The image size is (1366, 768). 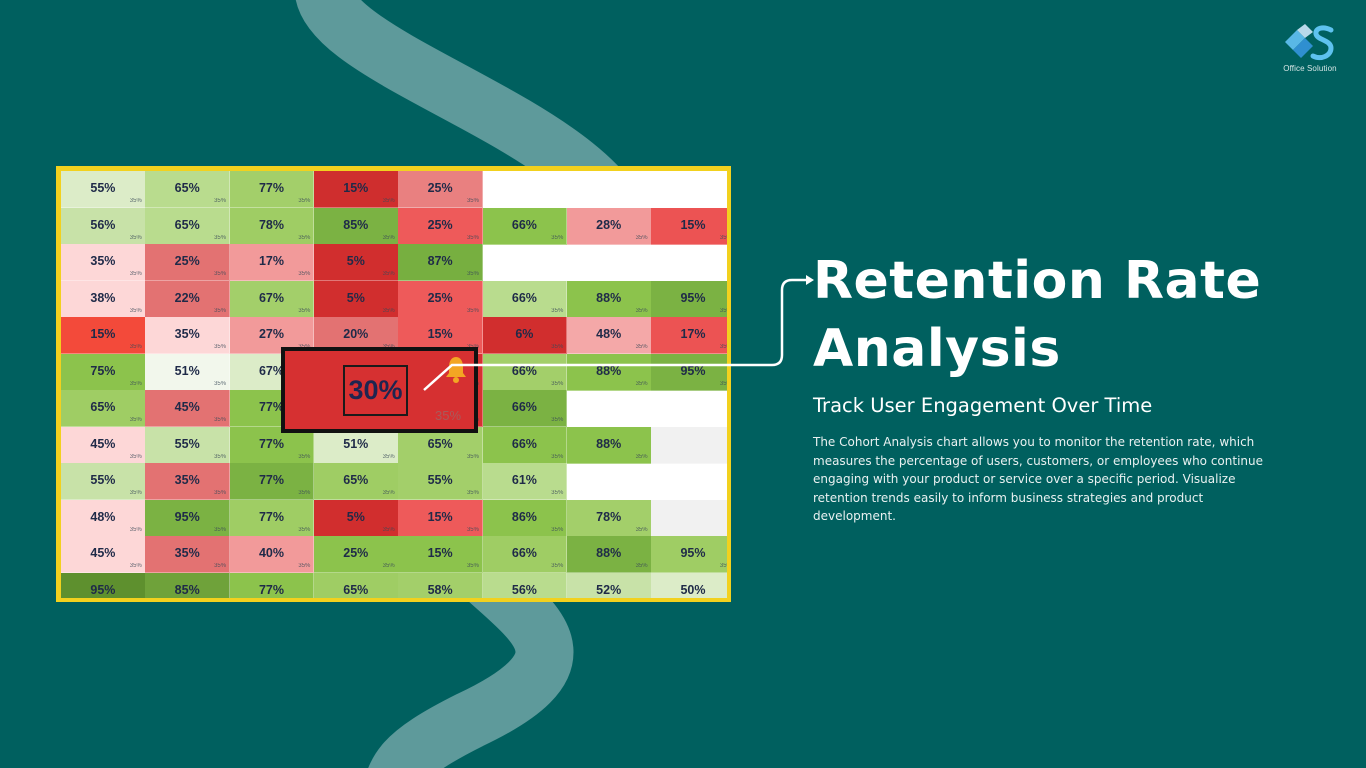 I want to click on heatmap-cell: 87% 35%, so click(x=440, y=262).